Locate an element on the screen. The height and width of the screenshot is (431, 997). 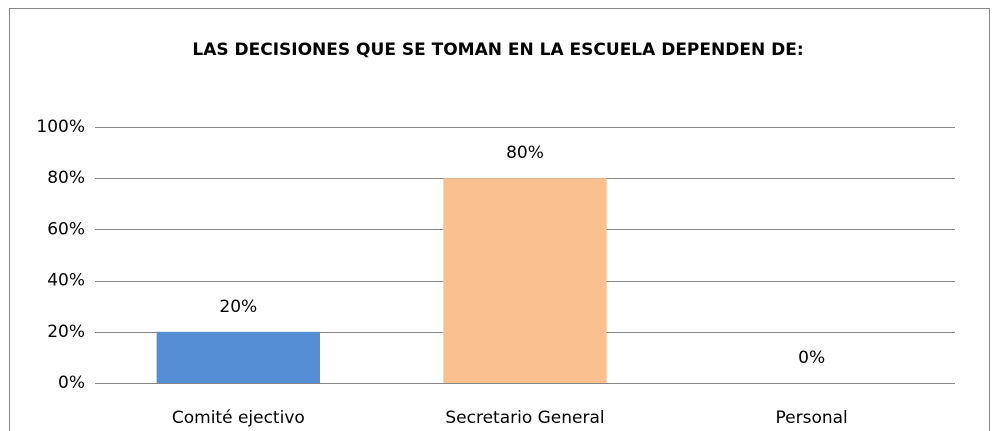
x-tick-label: Personal is located at coordinates (812, 418).